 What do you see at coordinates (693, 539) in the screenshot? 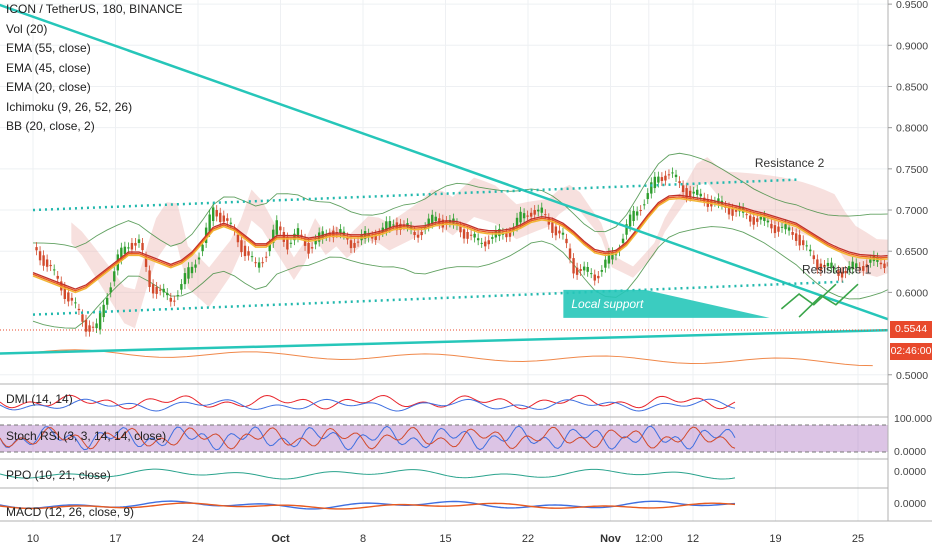
I see `time-tick-label: 12` at bounding box center [693, 539].